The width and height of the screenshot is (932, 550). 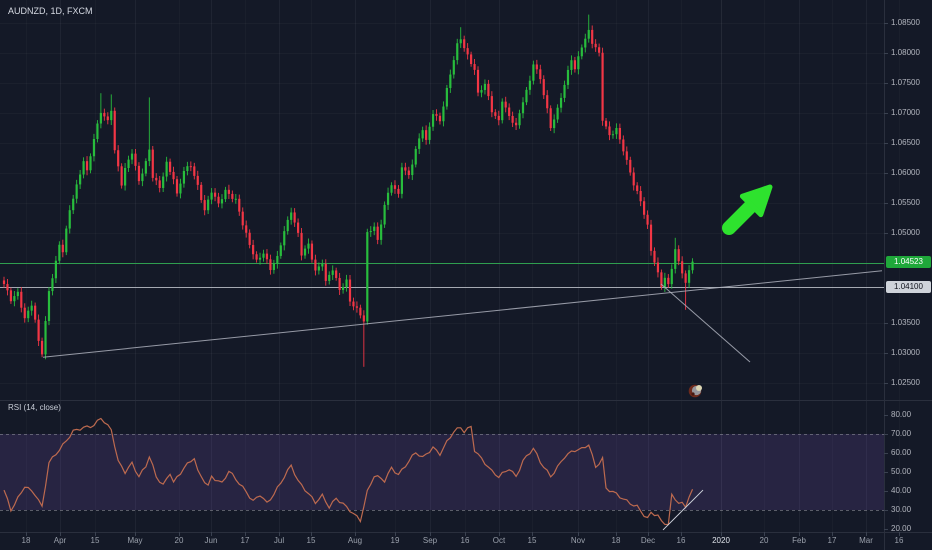 What do you see at coordinates (905, 322) in the screenshot?
I see `price-tick-label: 1.03500` at bounding box center [905, 322].